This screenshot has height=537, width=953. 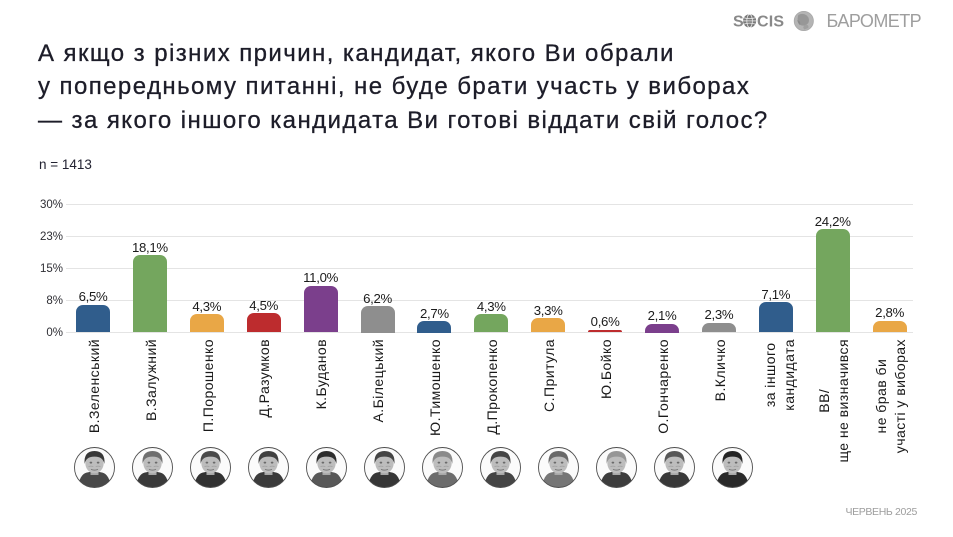 What do you see at coordinates (738, 22) in the screenshot?
I see `svg-text: S` at bounding box center [738, 22].